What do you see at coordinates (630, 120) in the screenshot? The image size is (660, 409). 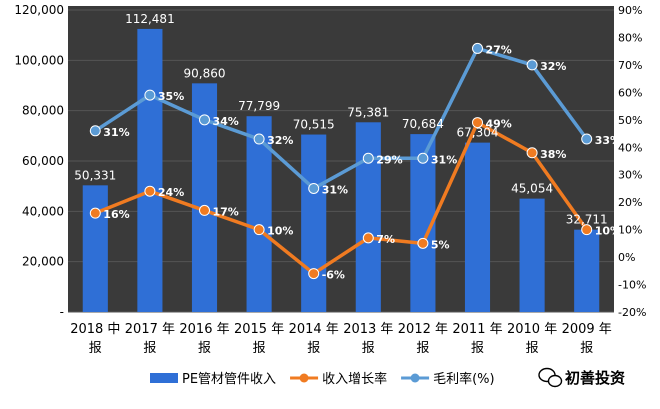 I see `right-tick-label: 50%` at bounding box center [630, 120].